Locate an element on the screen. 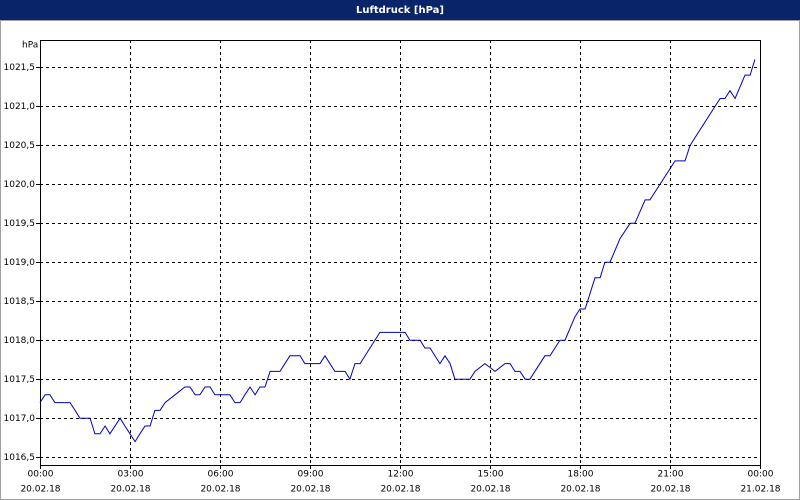 The image size is (800, 500). y-tick-label: 1018,0 is located at coordinates (20, 341).